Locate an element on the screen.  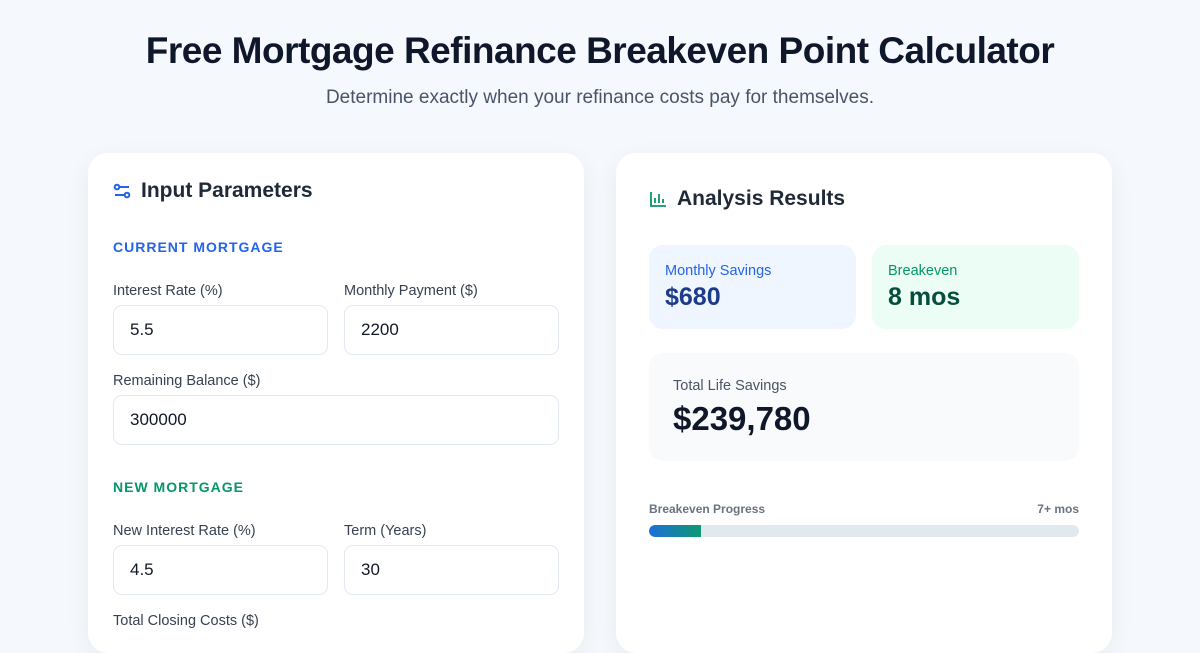
term-label: Term (Years) is located at coordinates (385, 531).